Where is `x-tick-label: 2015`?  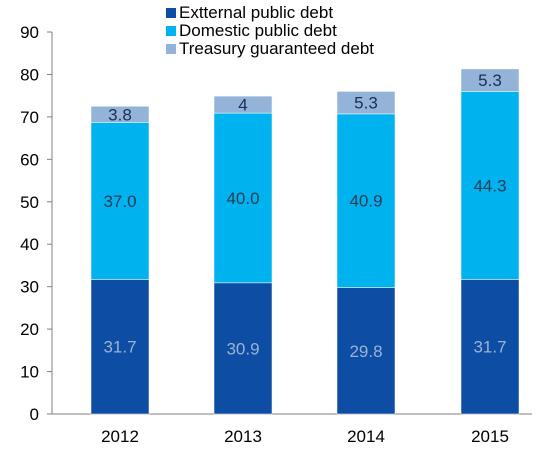
x-tick-label: 2015 is located at coordinates (490, 436).